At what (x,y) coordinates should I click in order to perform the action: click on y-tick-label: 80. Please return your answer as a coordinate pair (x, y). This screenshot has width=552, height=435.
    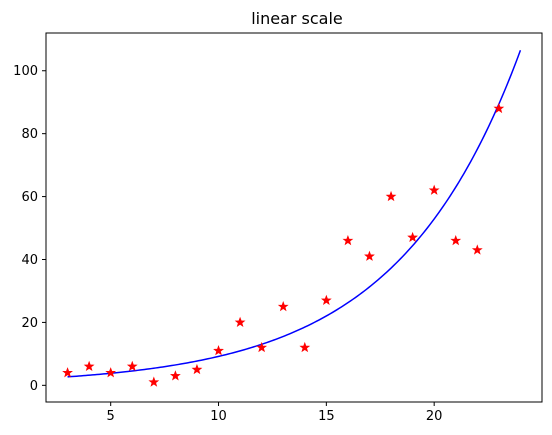
    Looking at the image, I should click on (29, 134).